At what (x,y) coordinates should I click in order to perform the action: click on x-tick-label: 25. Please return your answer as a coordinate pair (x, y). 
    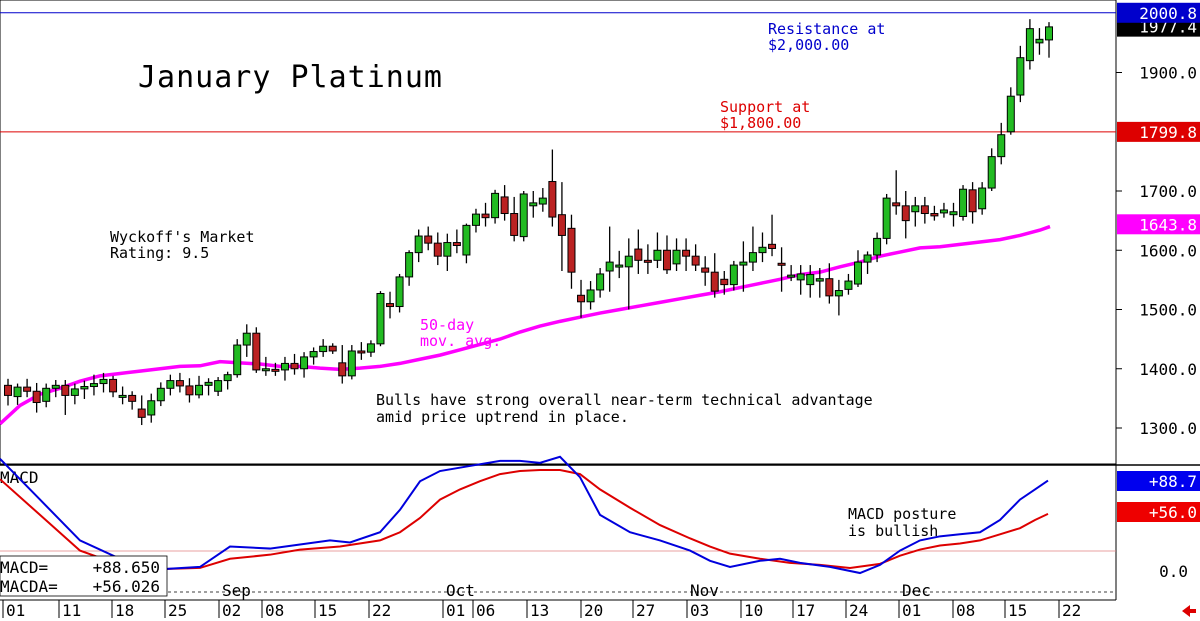
    Looking at the image, I should click on (177, 610).